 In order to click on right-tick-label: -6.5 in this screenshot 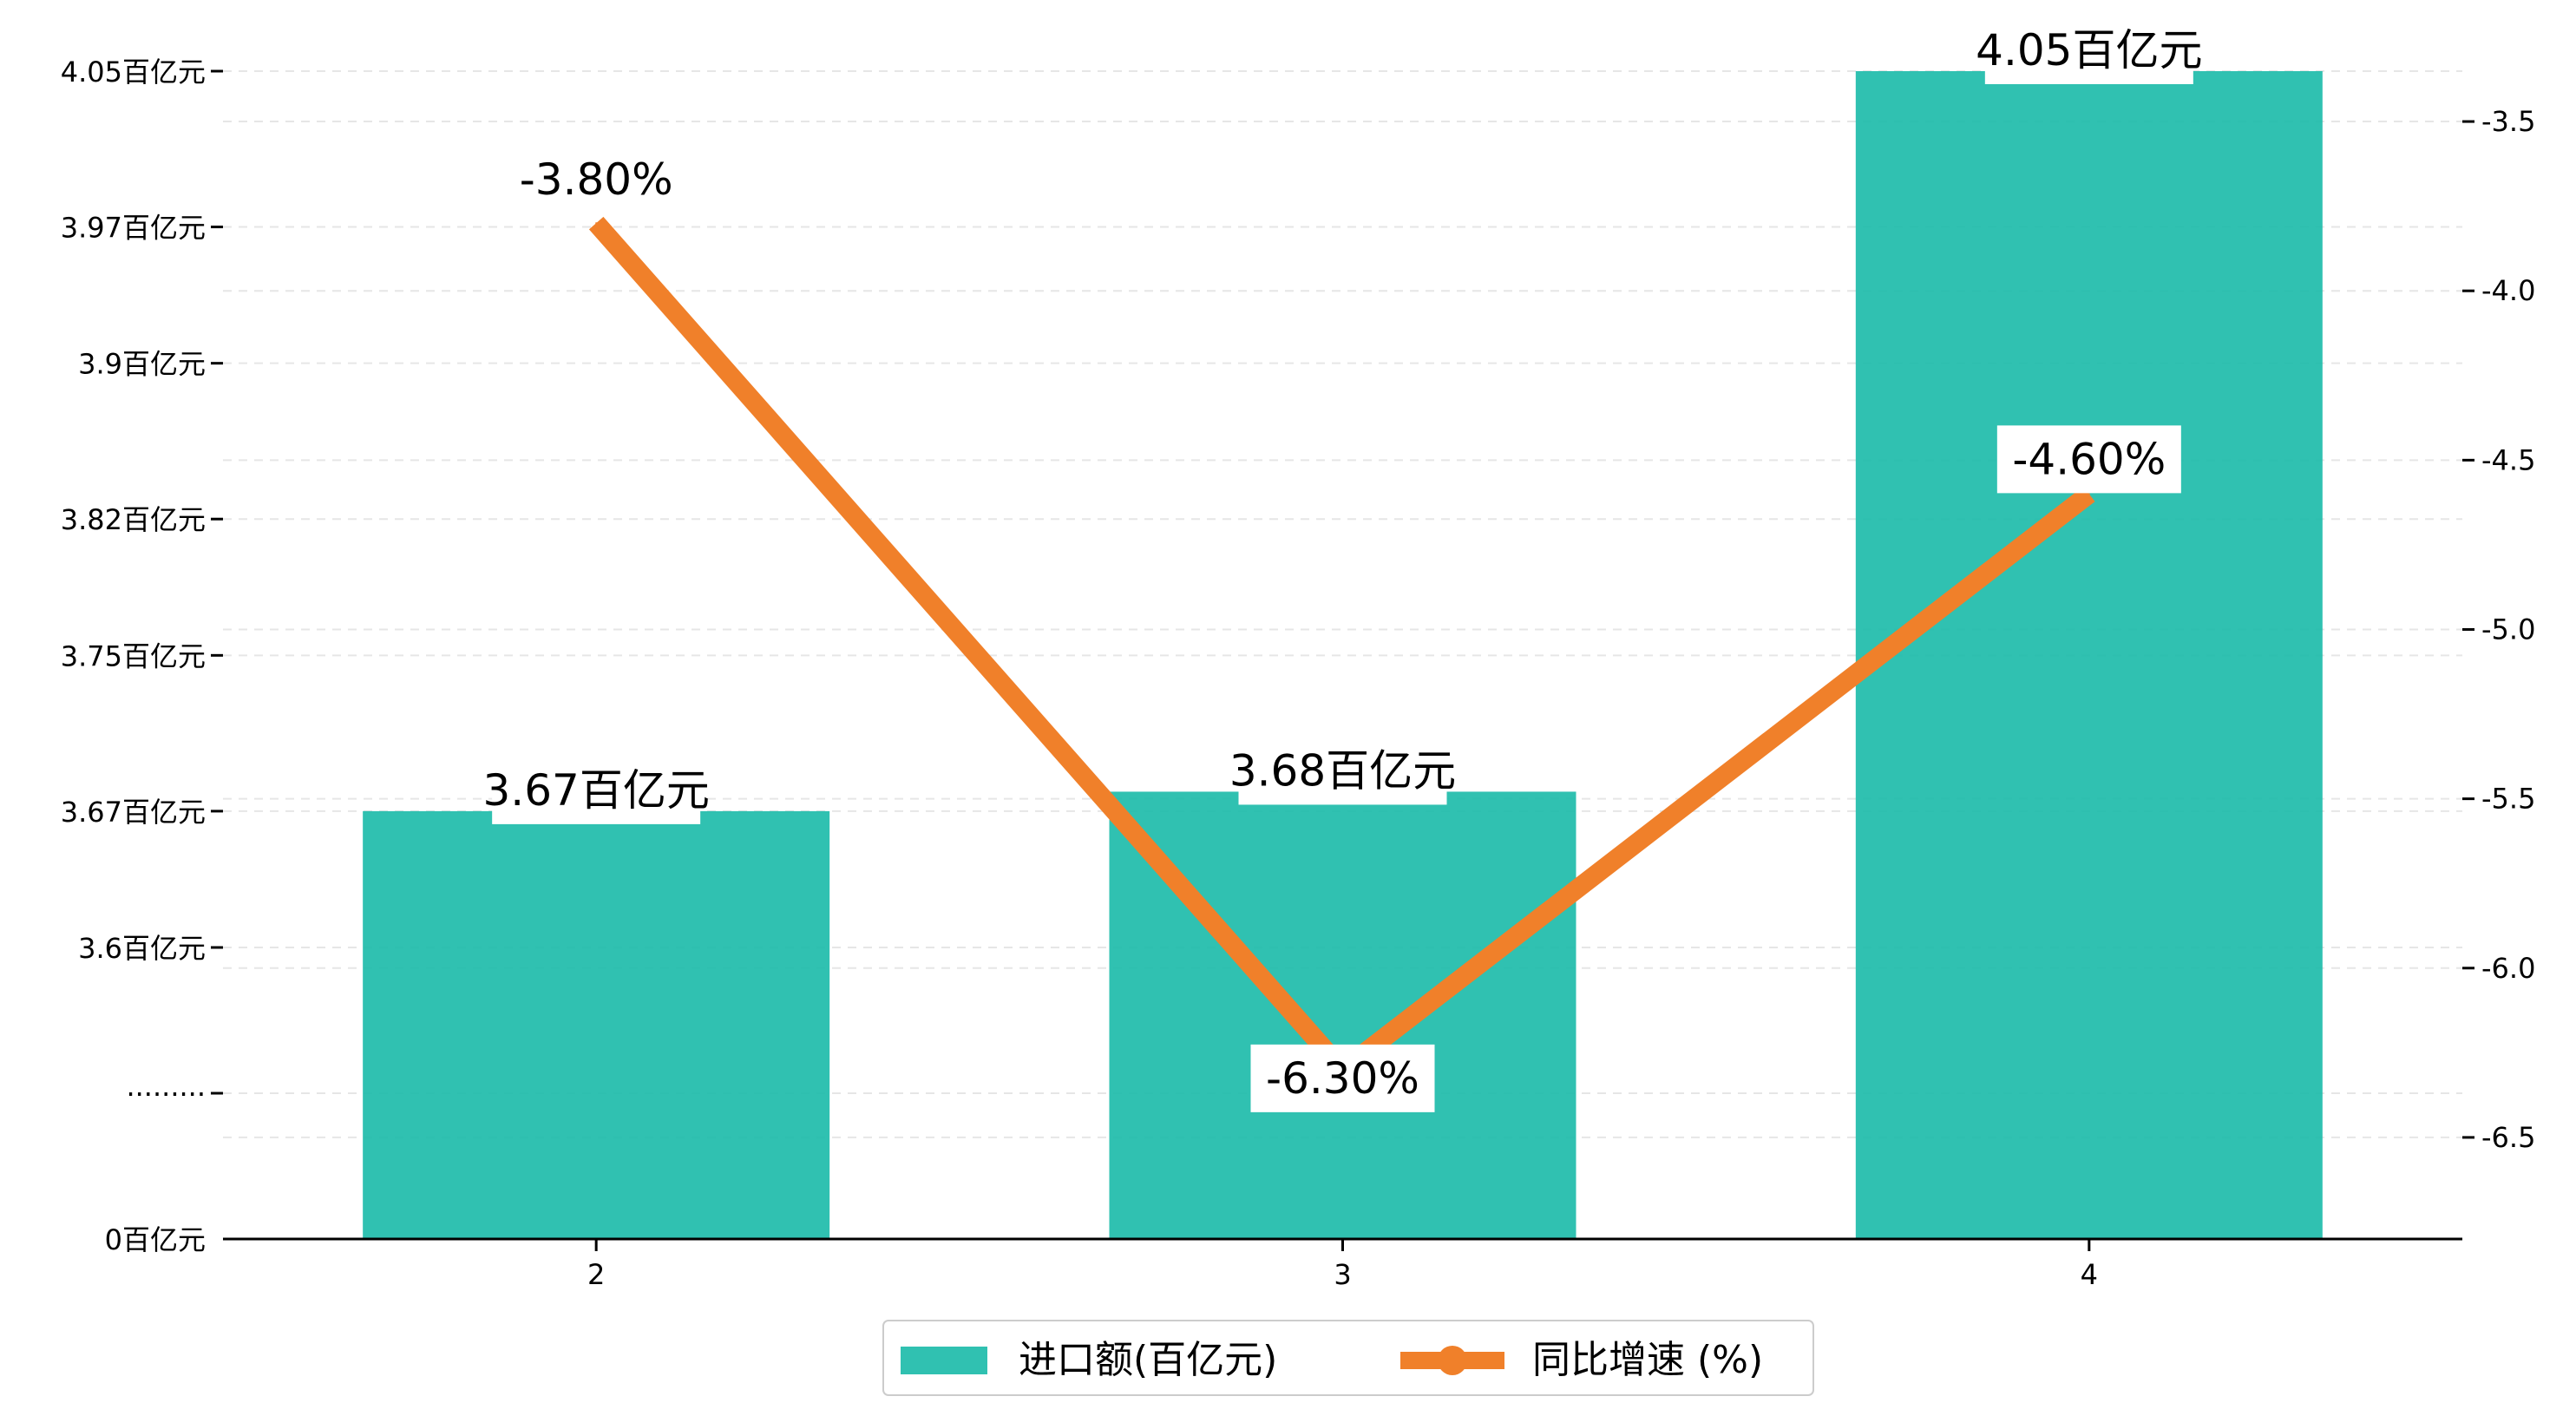, I will do `click(2508, 1137)`.